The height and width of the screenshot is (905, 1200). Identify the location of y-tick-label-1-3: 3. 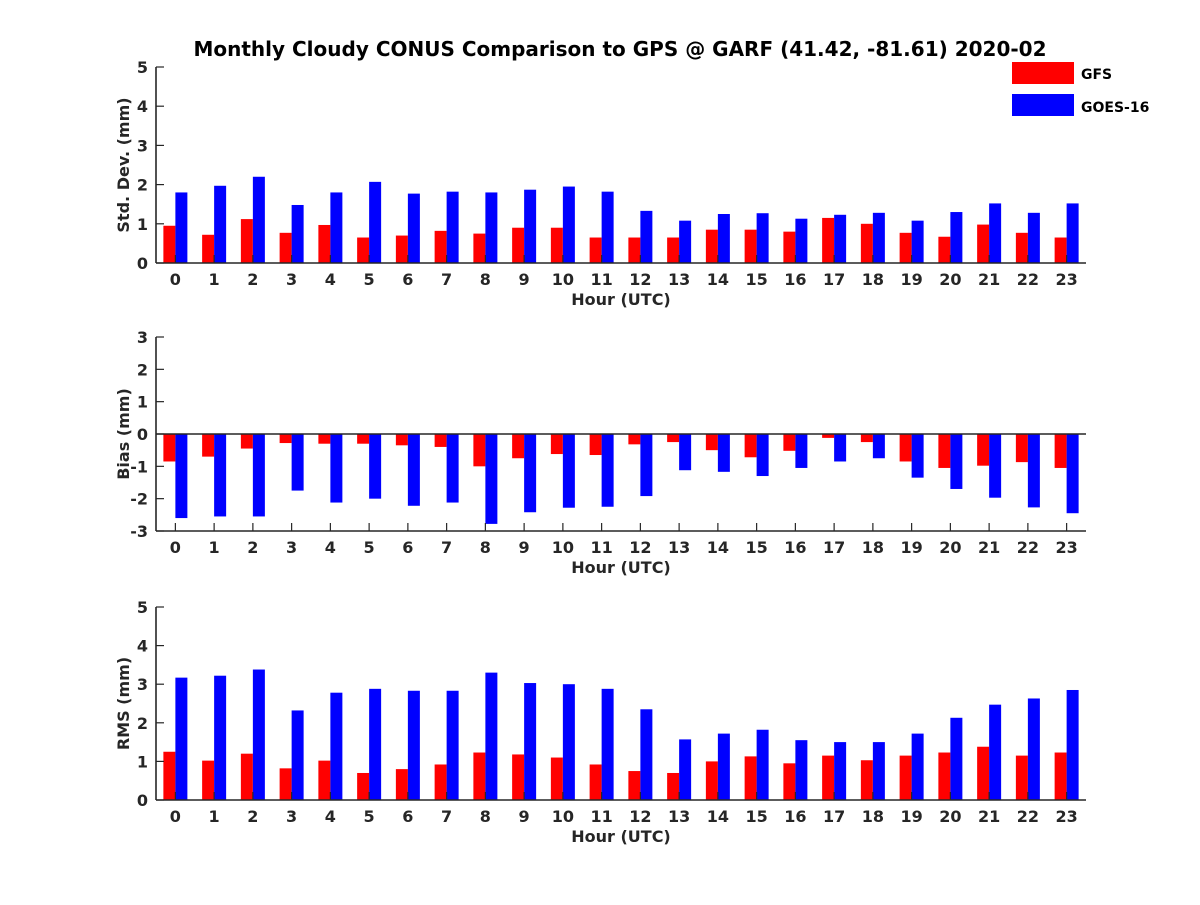
(142, 145).